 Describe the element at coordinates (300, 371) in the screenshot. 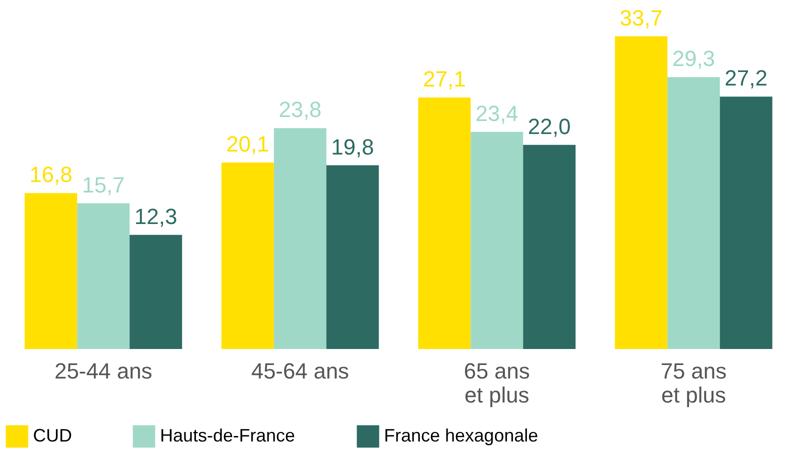

I see `x-tick-label: 45-64 ans` at that location.